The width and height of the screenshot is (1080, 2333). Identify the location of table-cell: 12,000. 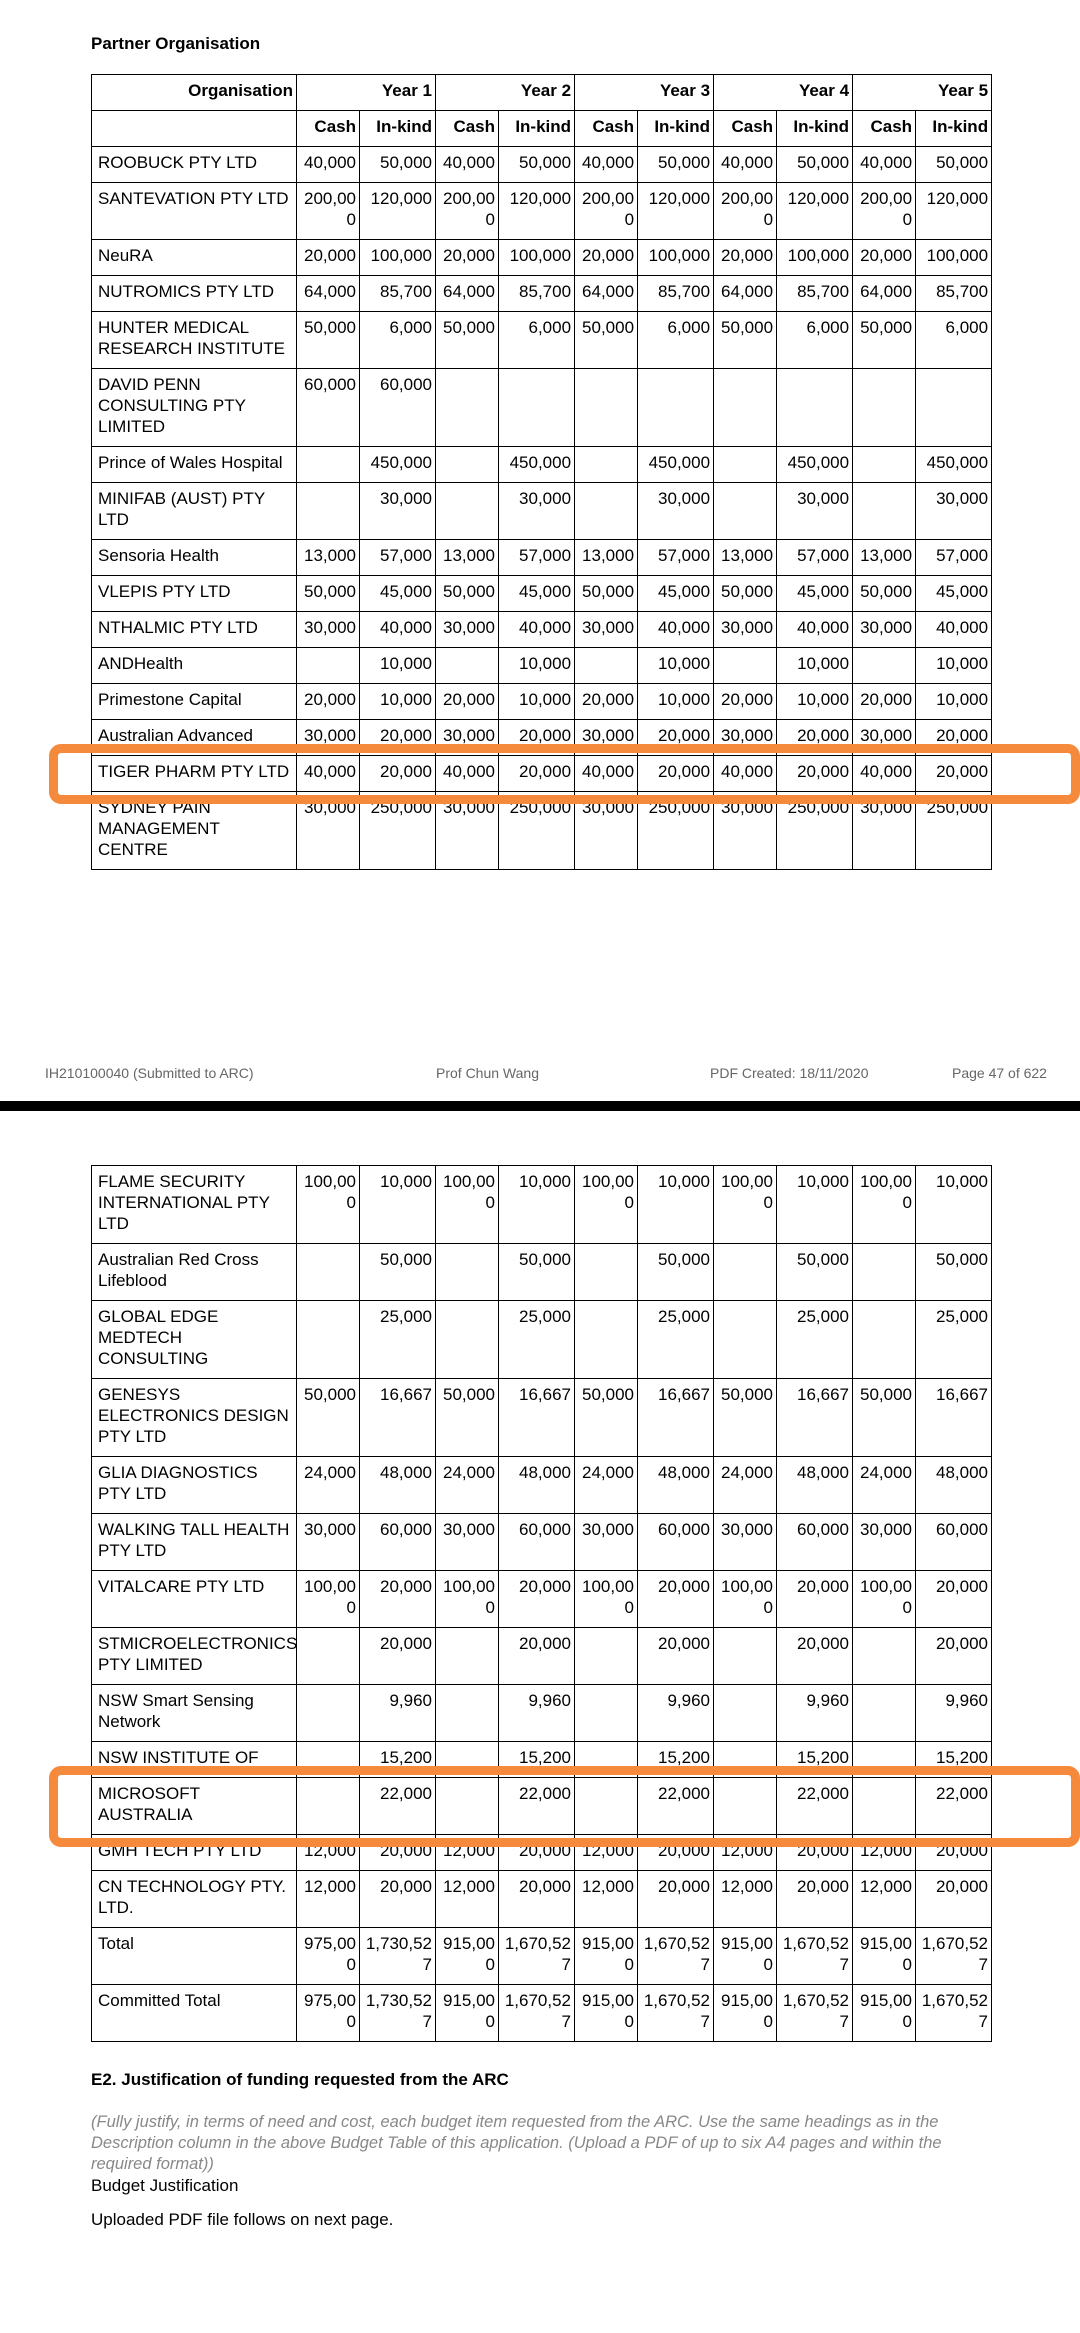
(467, 1899).